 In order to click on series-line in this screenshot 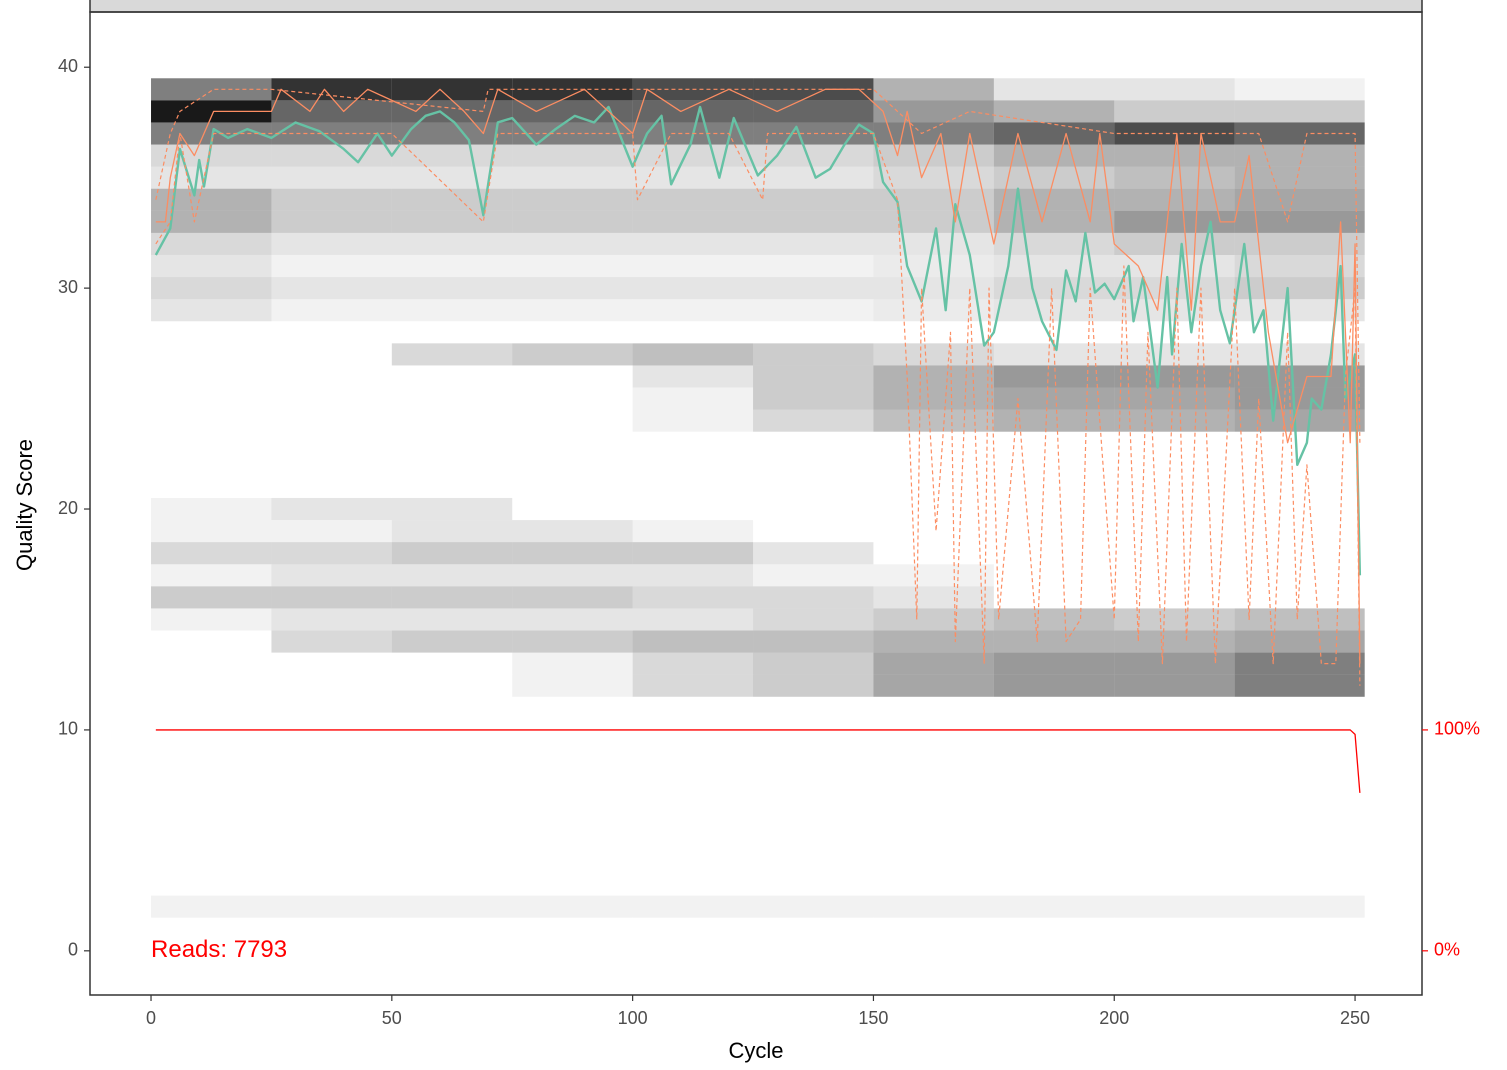, I will do `click(758, 761)`.